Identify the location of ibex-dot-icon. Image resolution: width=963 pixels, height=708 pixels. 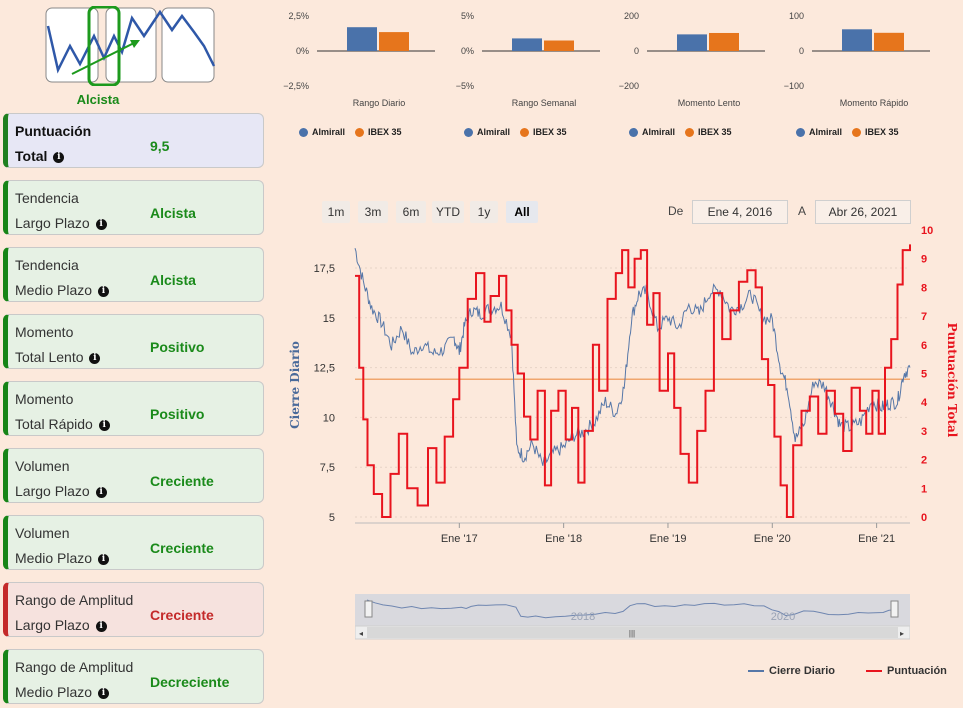
(525, 133).